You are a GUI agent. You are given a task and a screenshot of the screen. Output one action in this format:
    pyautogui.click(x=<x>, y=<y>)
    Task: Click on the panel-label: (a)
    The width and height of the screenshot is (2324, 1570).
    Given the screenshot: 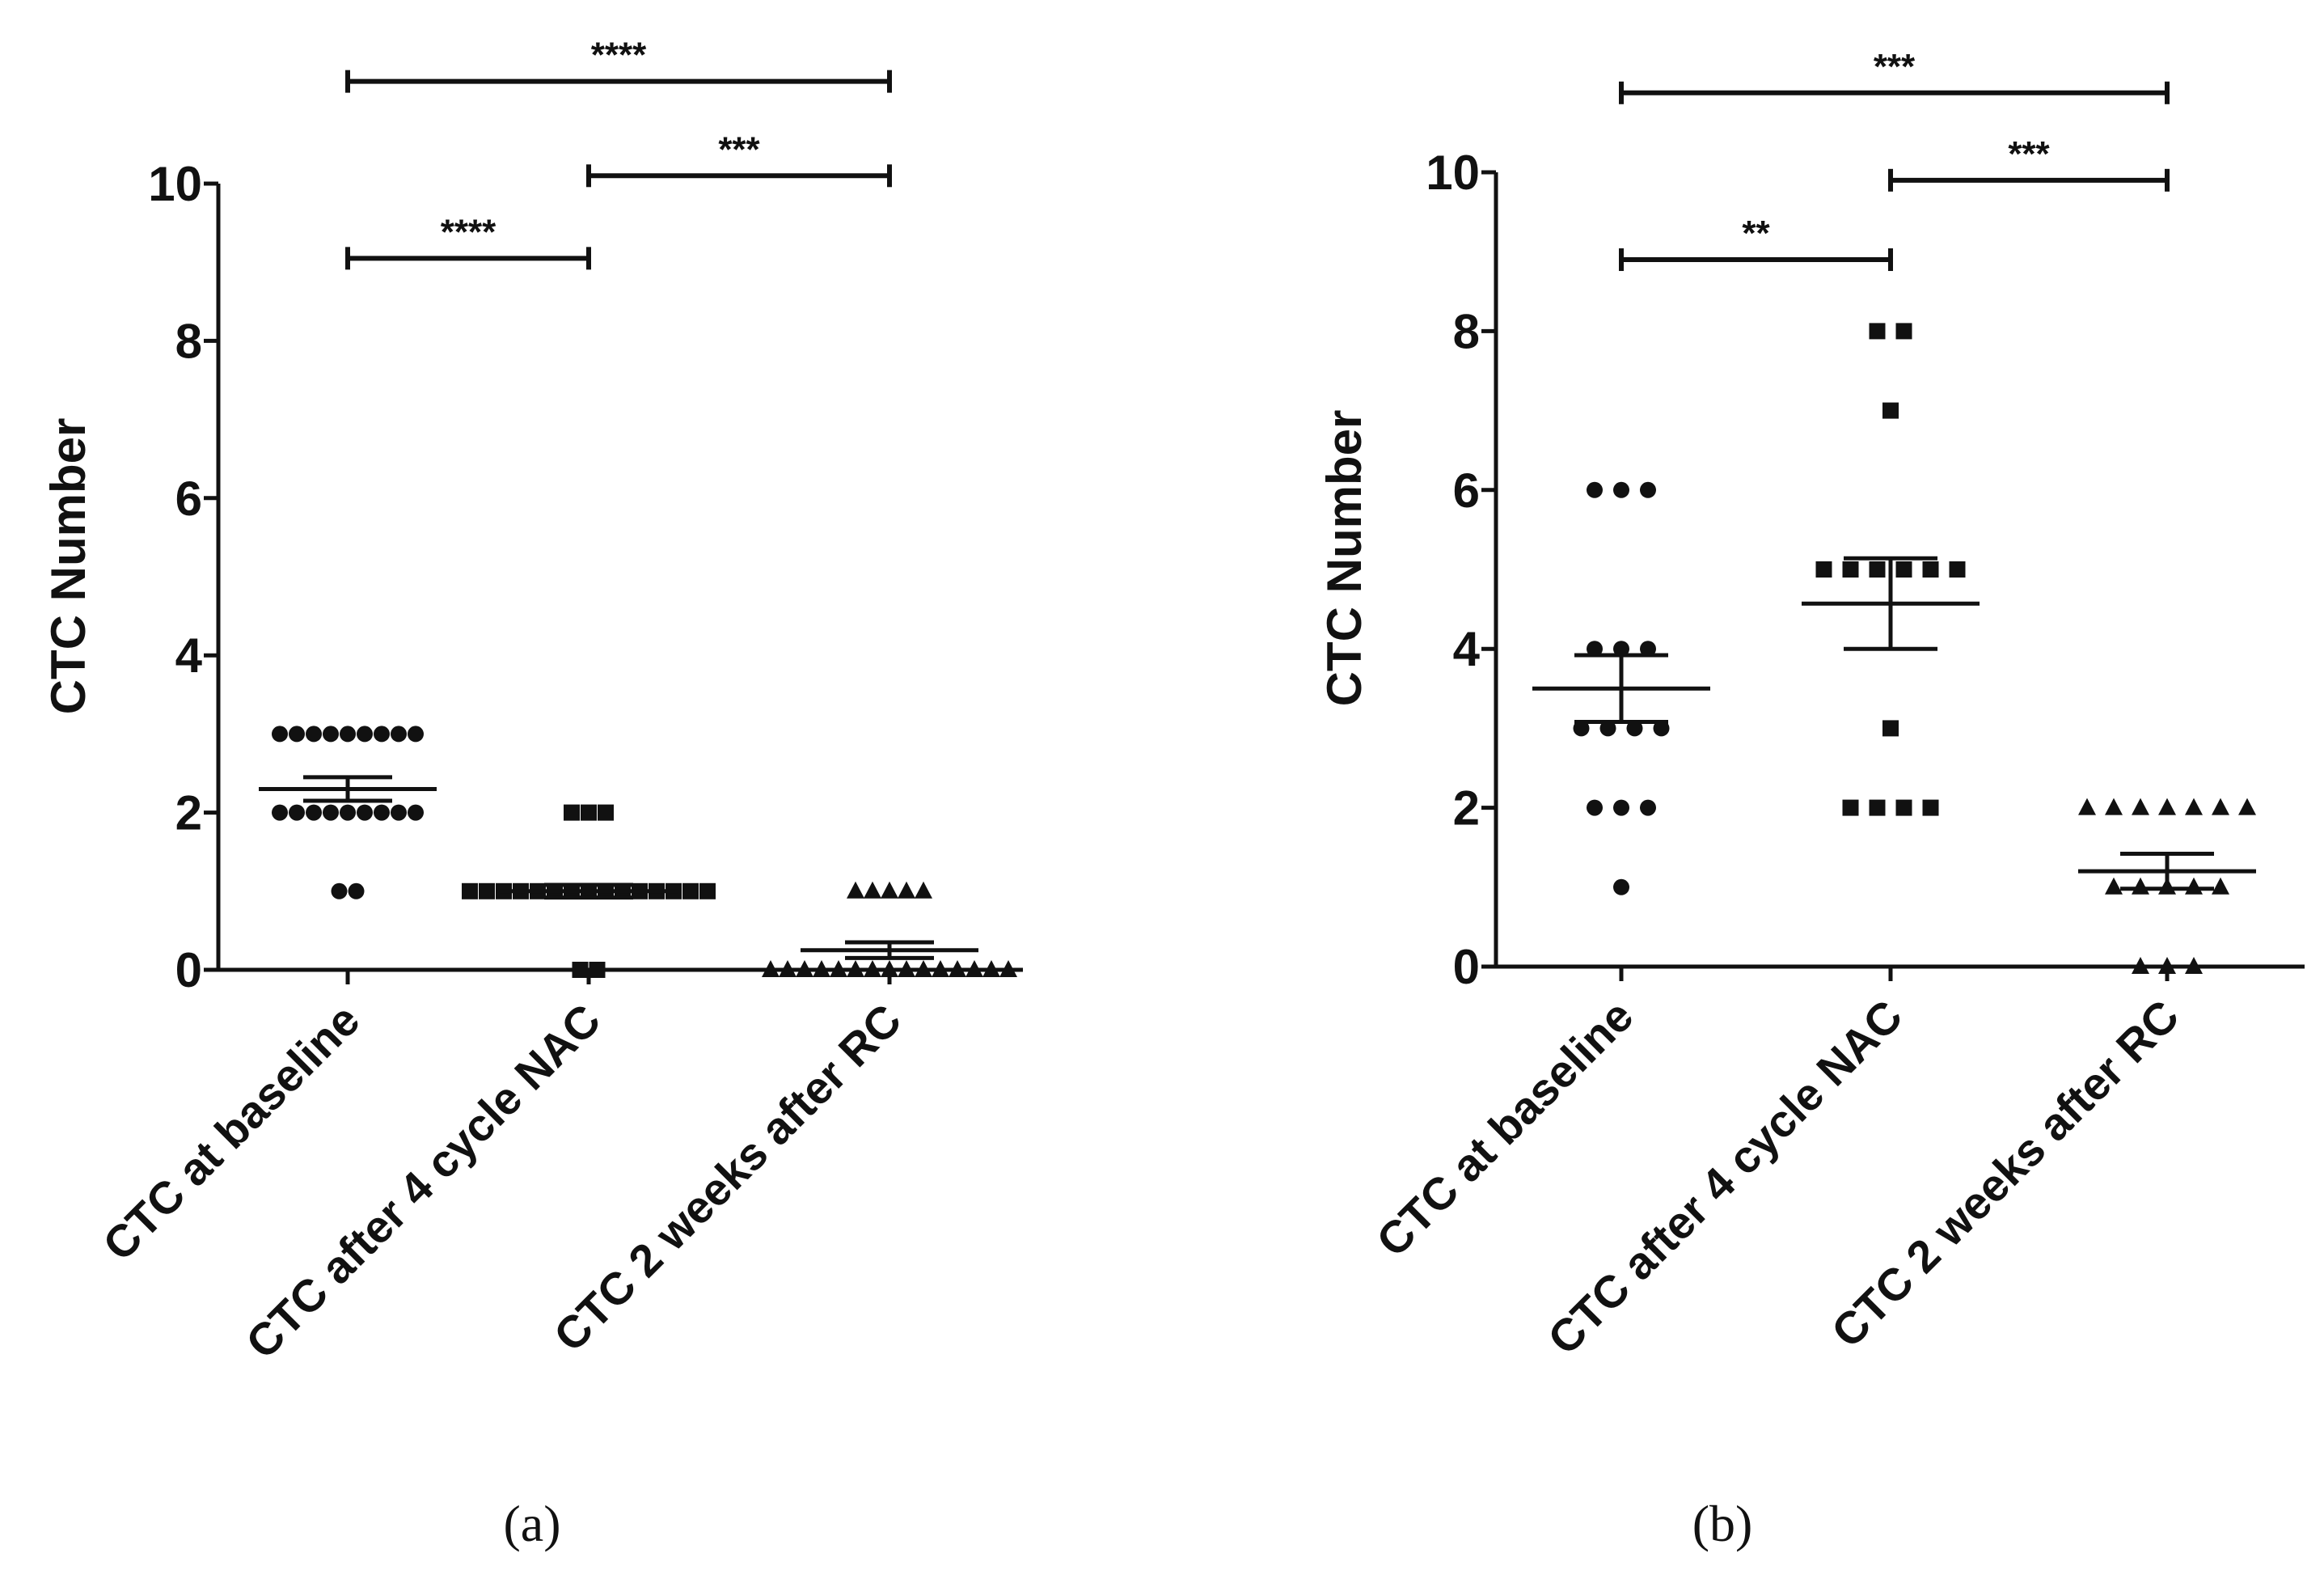 What is the action you would take?
    pyautogui.click(x=531, y=1523)
    